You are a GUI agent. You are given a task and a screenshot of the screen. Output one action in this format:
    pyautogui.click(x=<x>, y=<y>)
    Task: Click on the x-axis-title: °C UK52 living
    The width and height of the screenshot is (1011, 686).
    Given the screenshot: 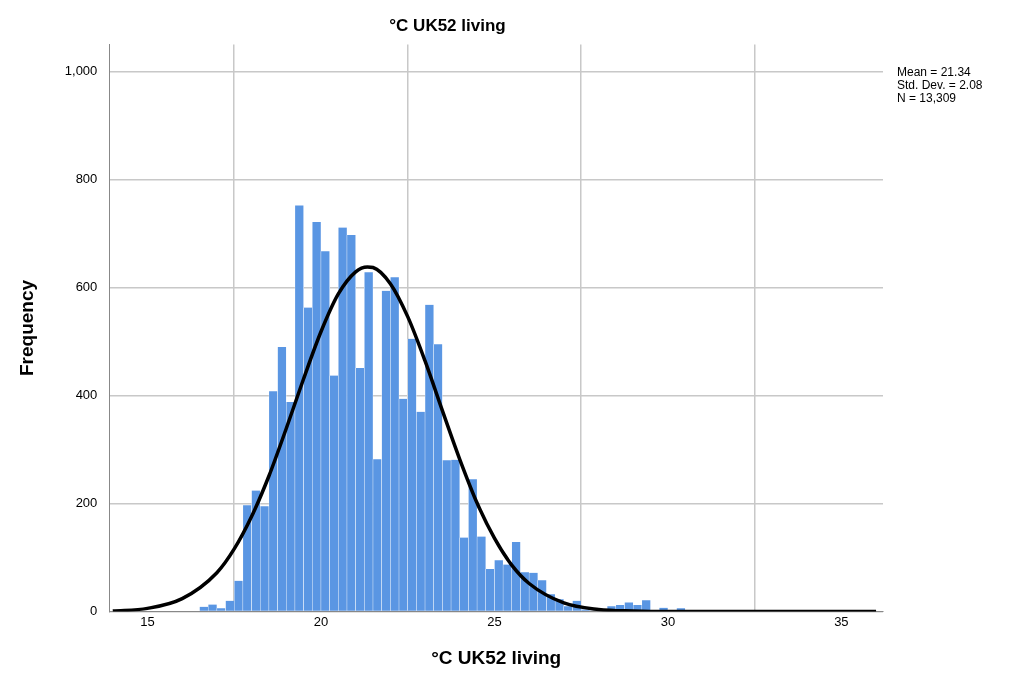 What is the action you would take?
    pyautogui.click(x=496, y=657)
    